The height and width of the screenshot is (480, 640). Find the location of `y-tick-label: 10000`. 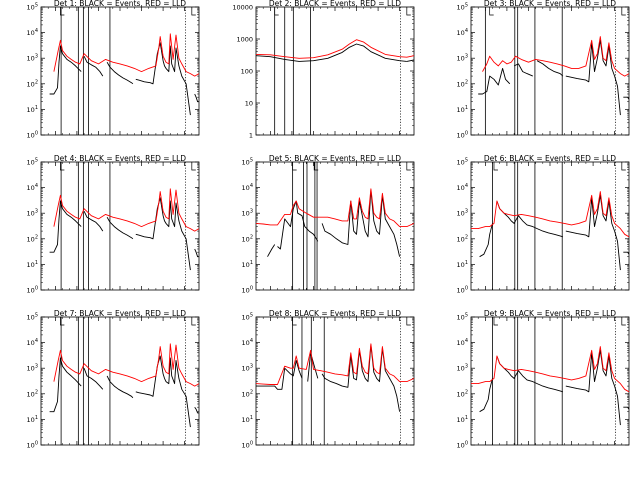

y-tick-label: 10000 is located at coordinates (242, 8).